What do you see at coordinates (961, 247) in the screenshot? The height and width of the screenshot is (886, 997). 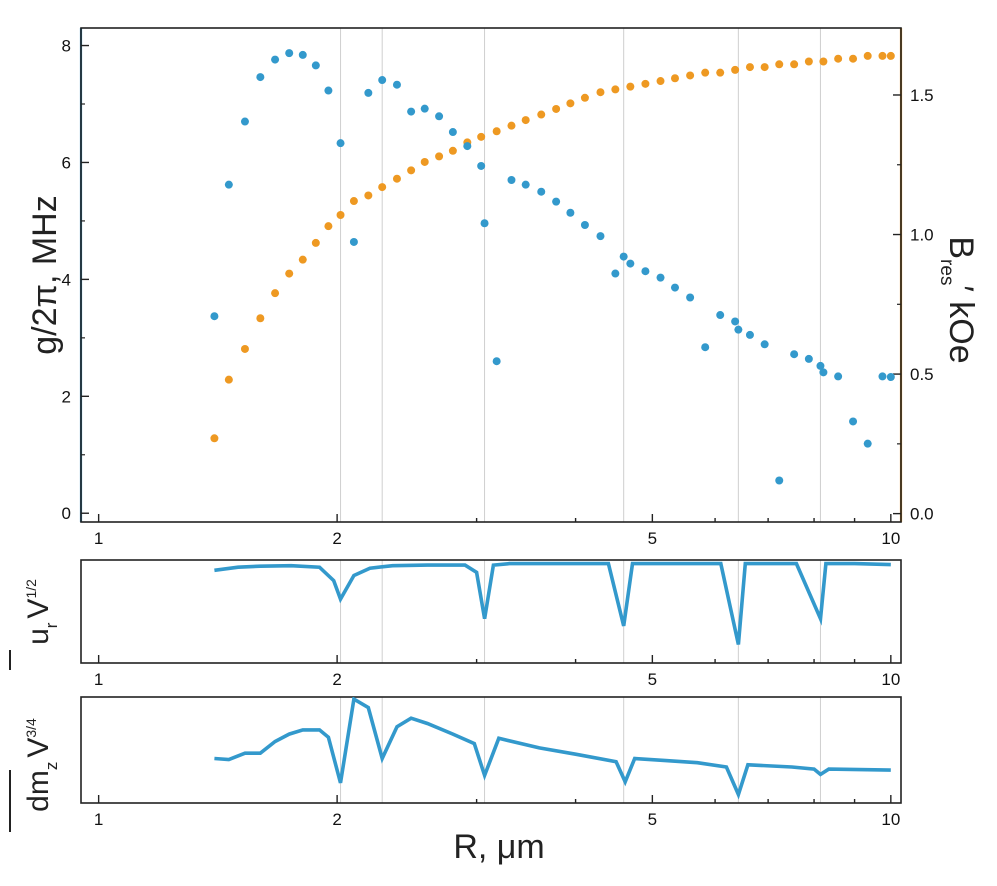 I see `right-axis-label-main: B` at bounding box center [961, 247].